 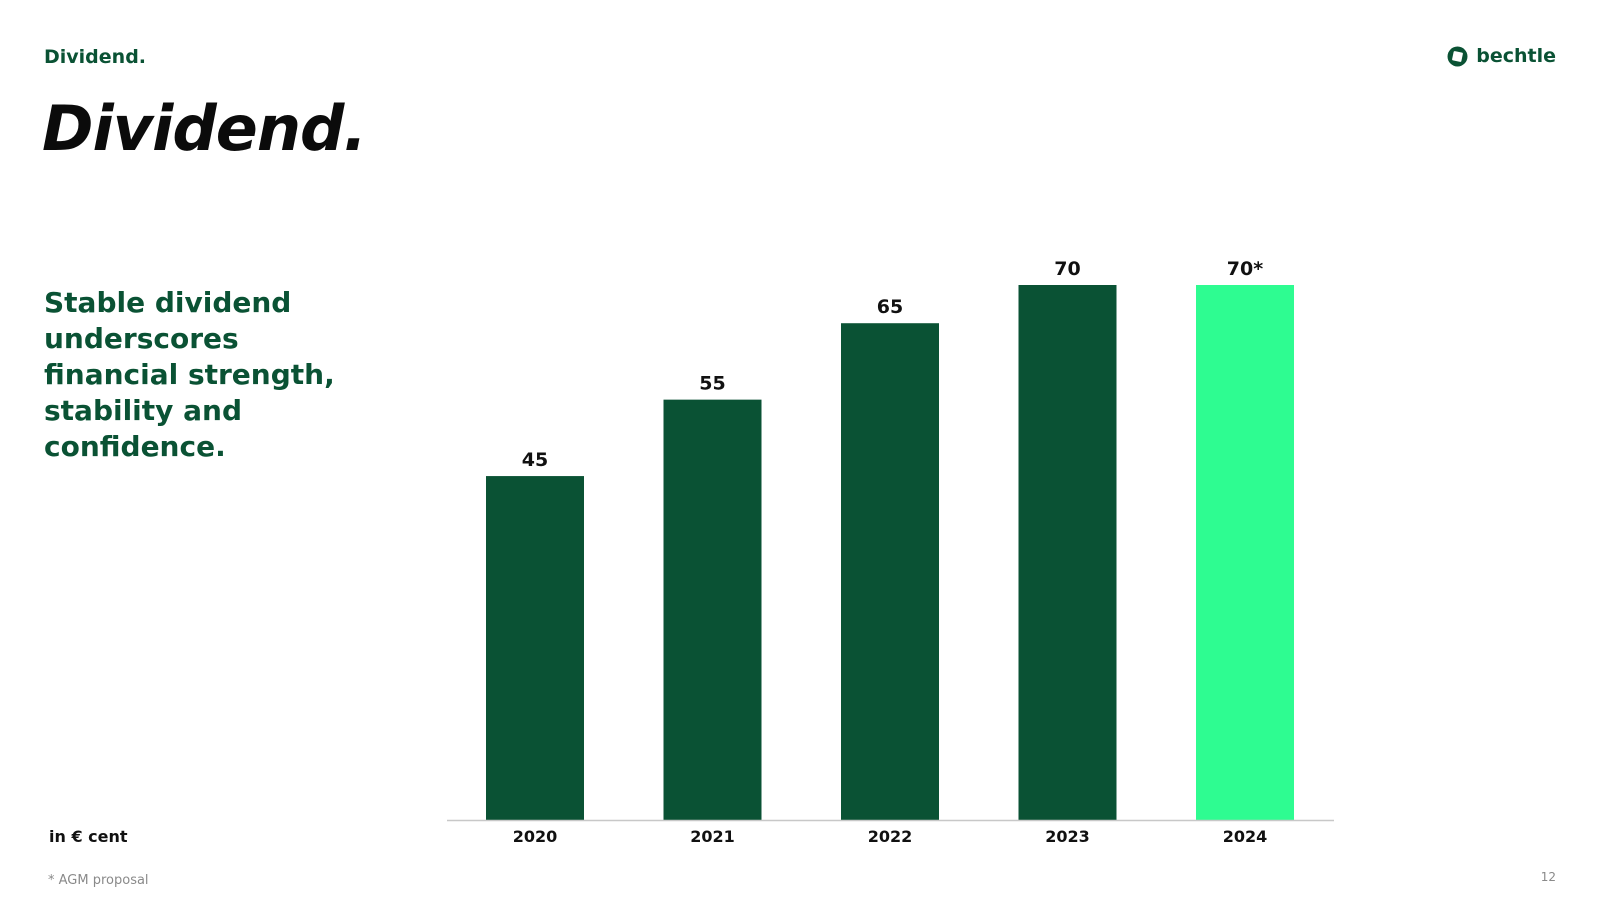 I want to click on x-tick-label-2023: 2023, so click(x=1067, y=836).